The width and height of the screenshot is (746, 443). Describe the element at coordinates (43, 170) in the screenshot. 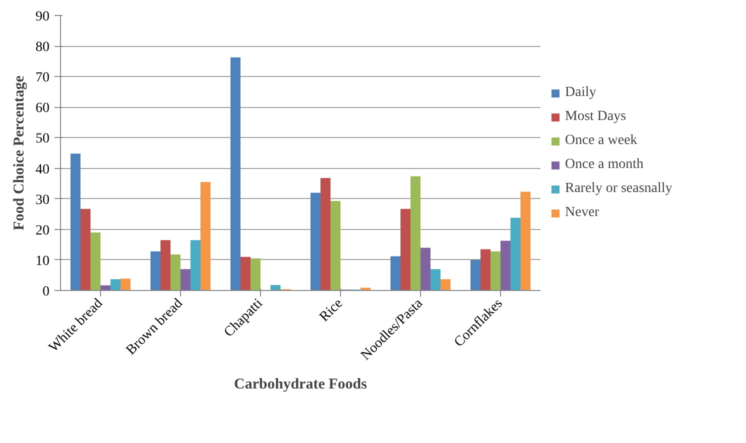

I see `y-tick-label: 40` at that location.